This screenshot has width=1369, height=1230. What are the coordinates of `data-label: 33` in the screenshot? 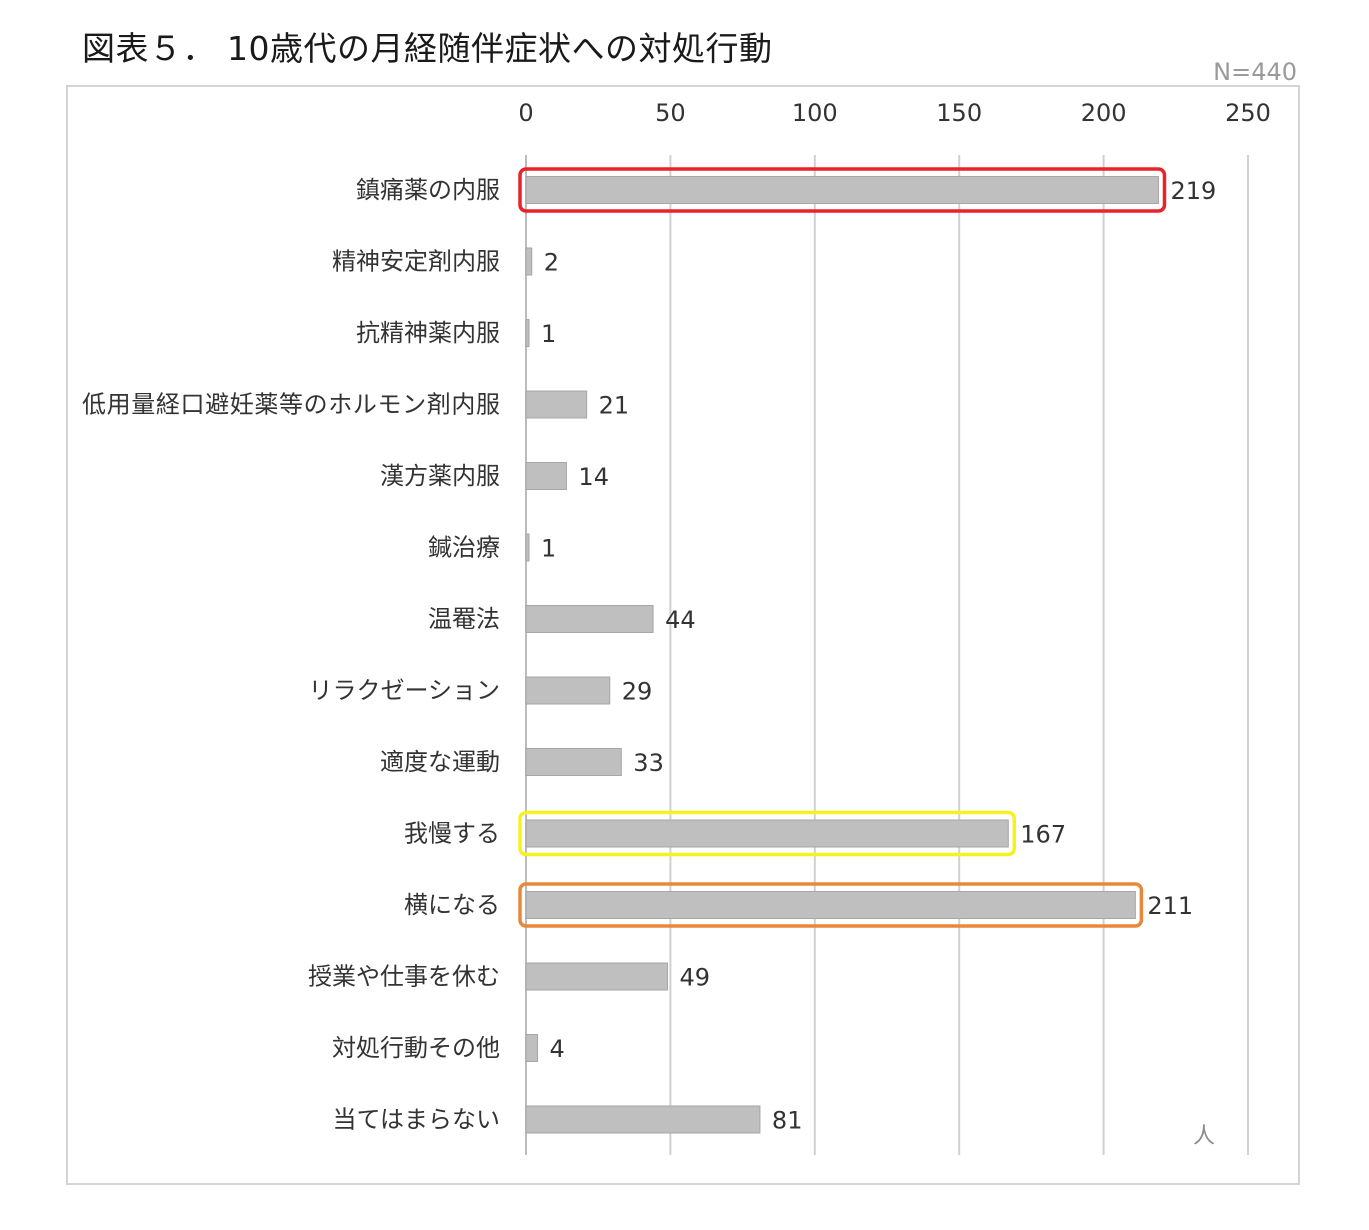 It's located at (648, 763).